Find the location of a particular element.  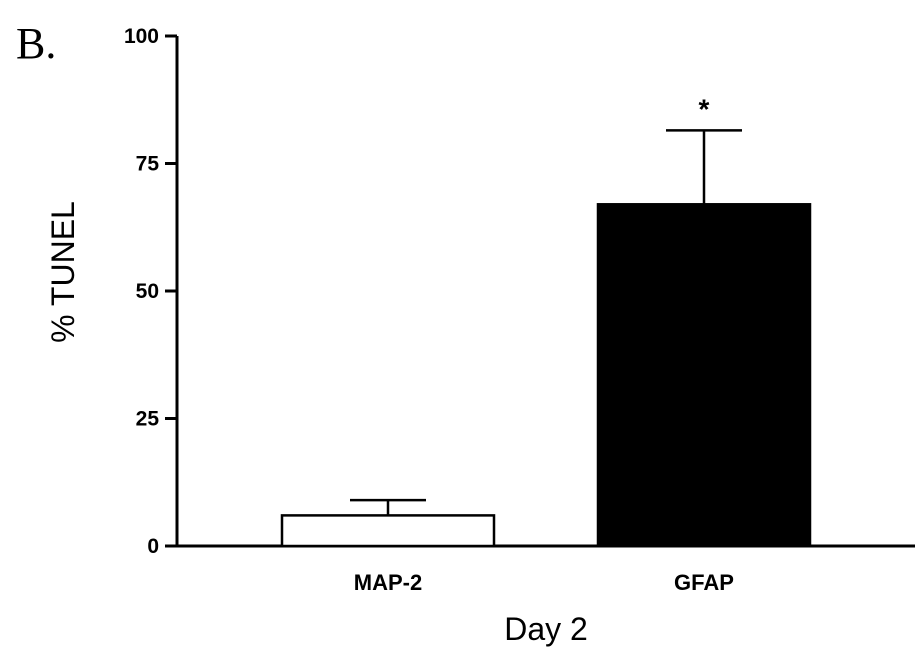

panel-label: B. is located at coordinates (36, 43).